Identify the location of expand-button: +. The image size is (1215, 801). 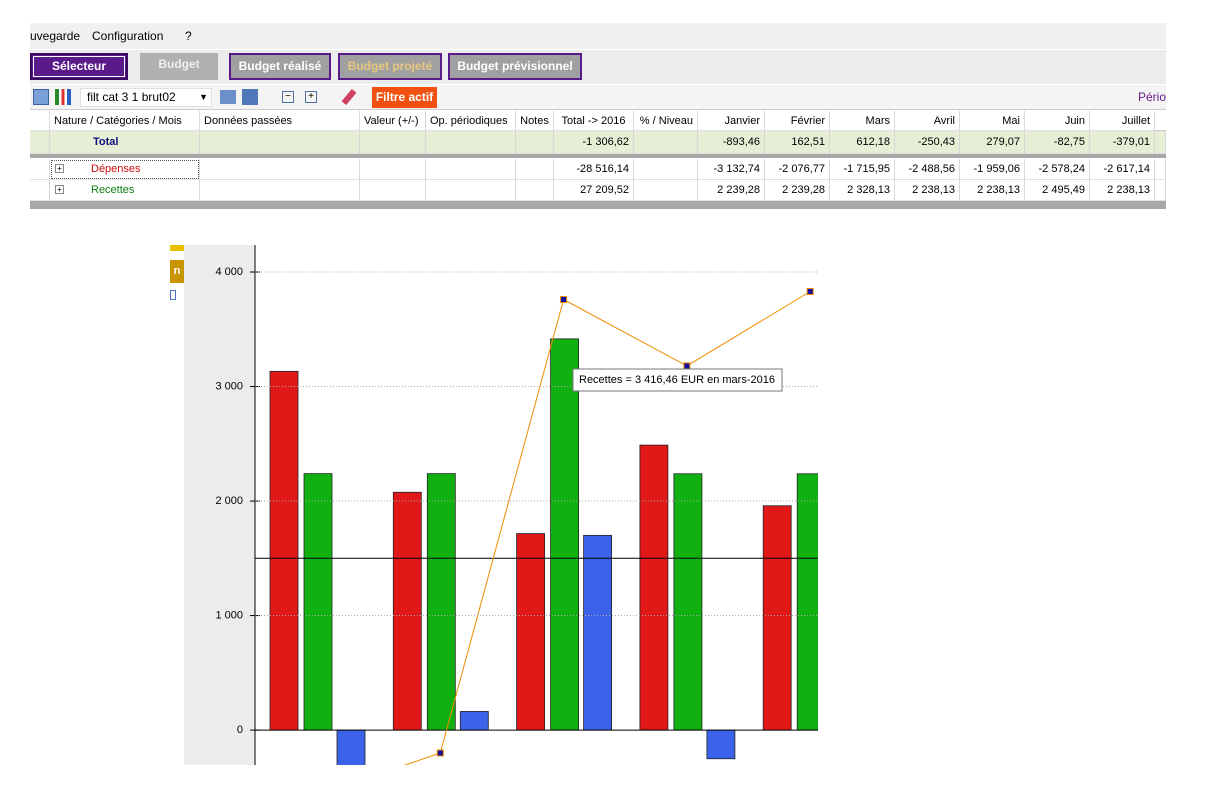
(311, 97).